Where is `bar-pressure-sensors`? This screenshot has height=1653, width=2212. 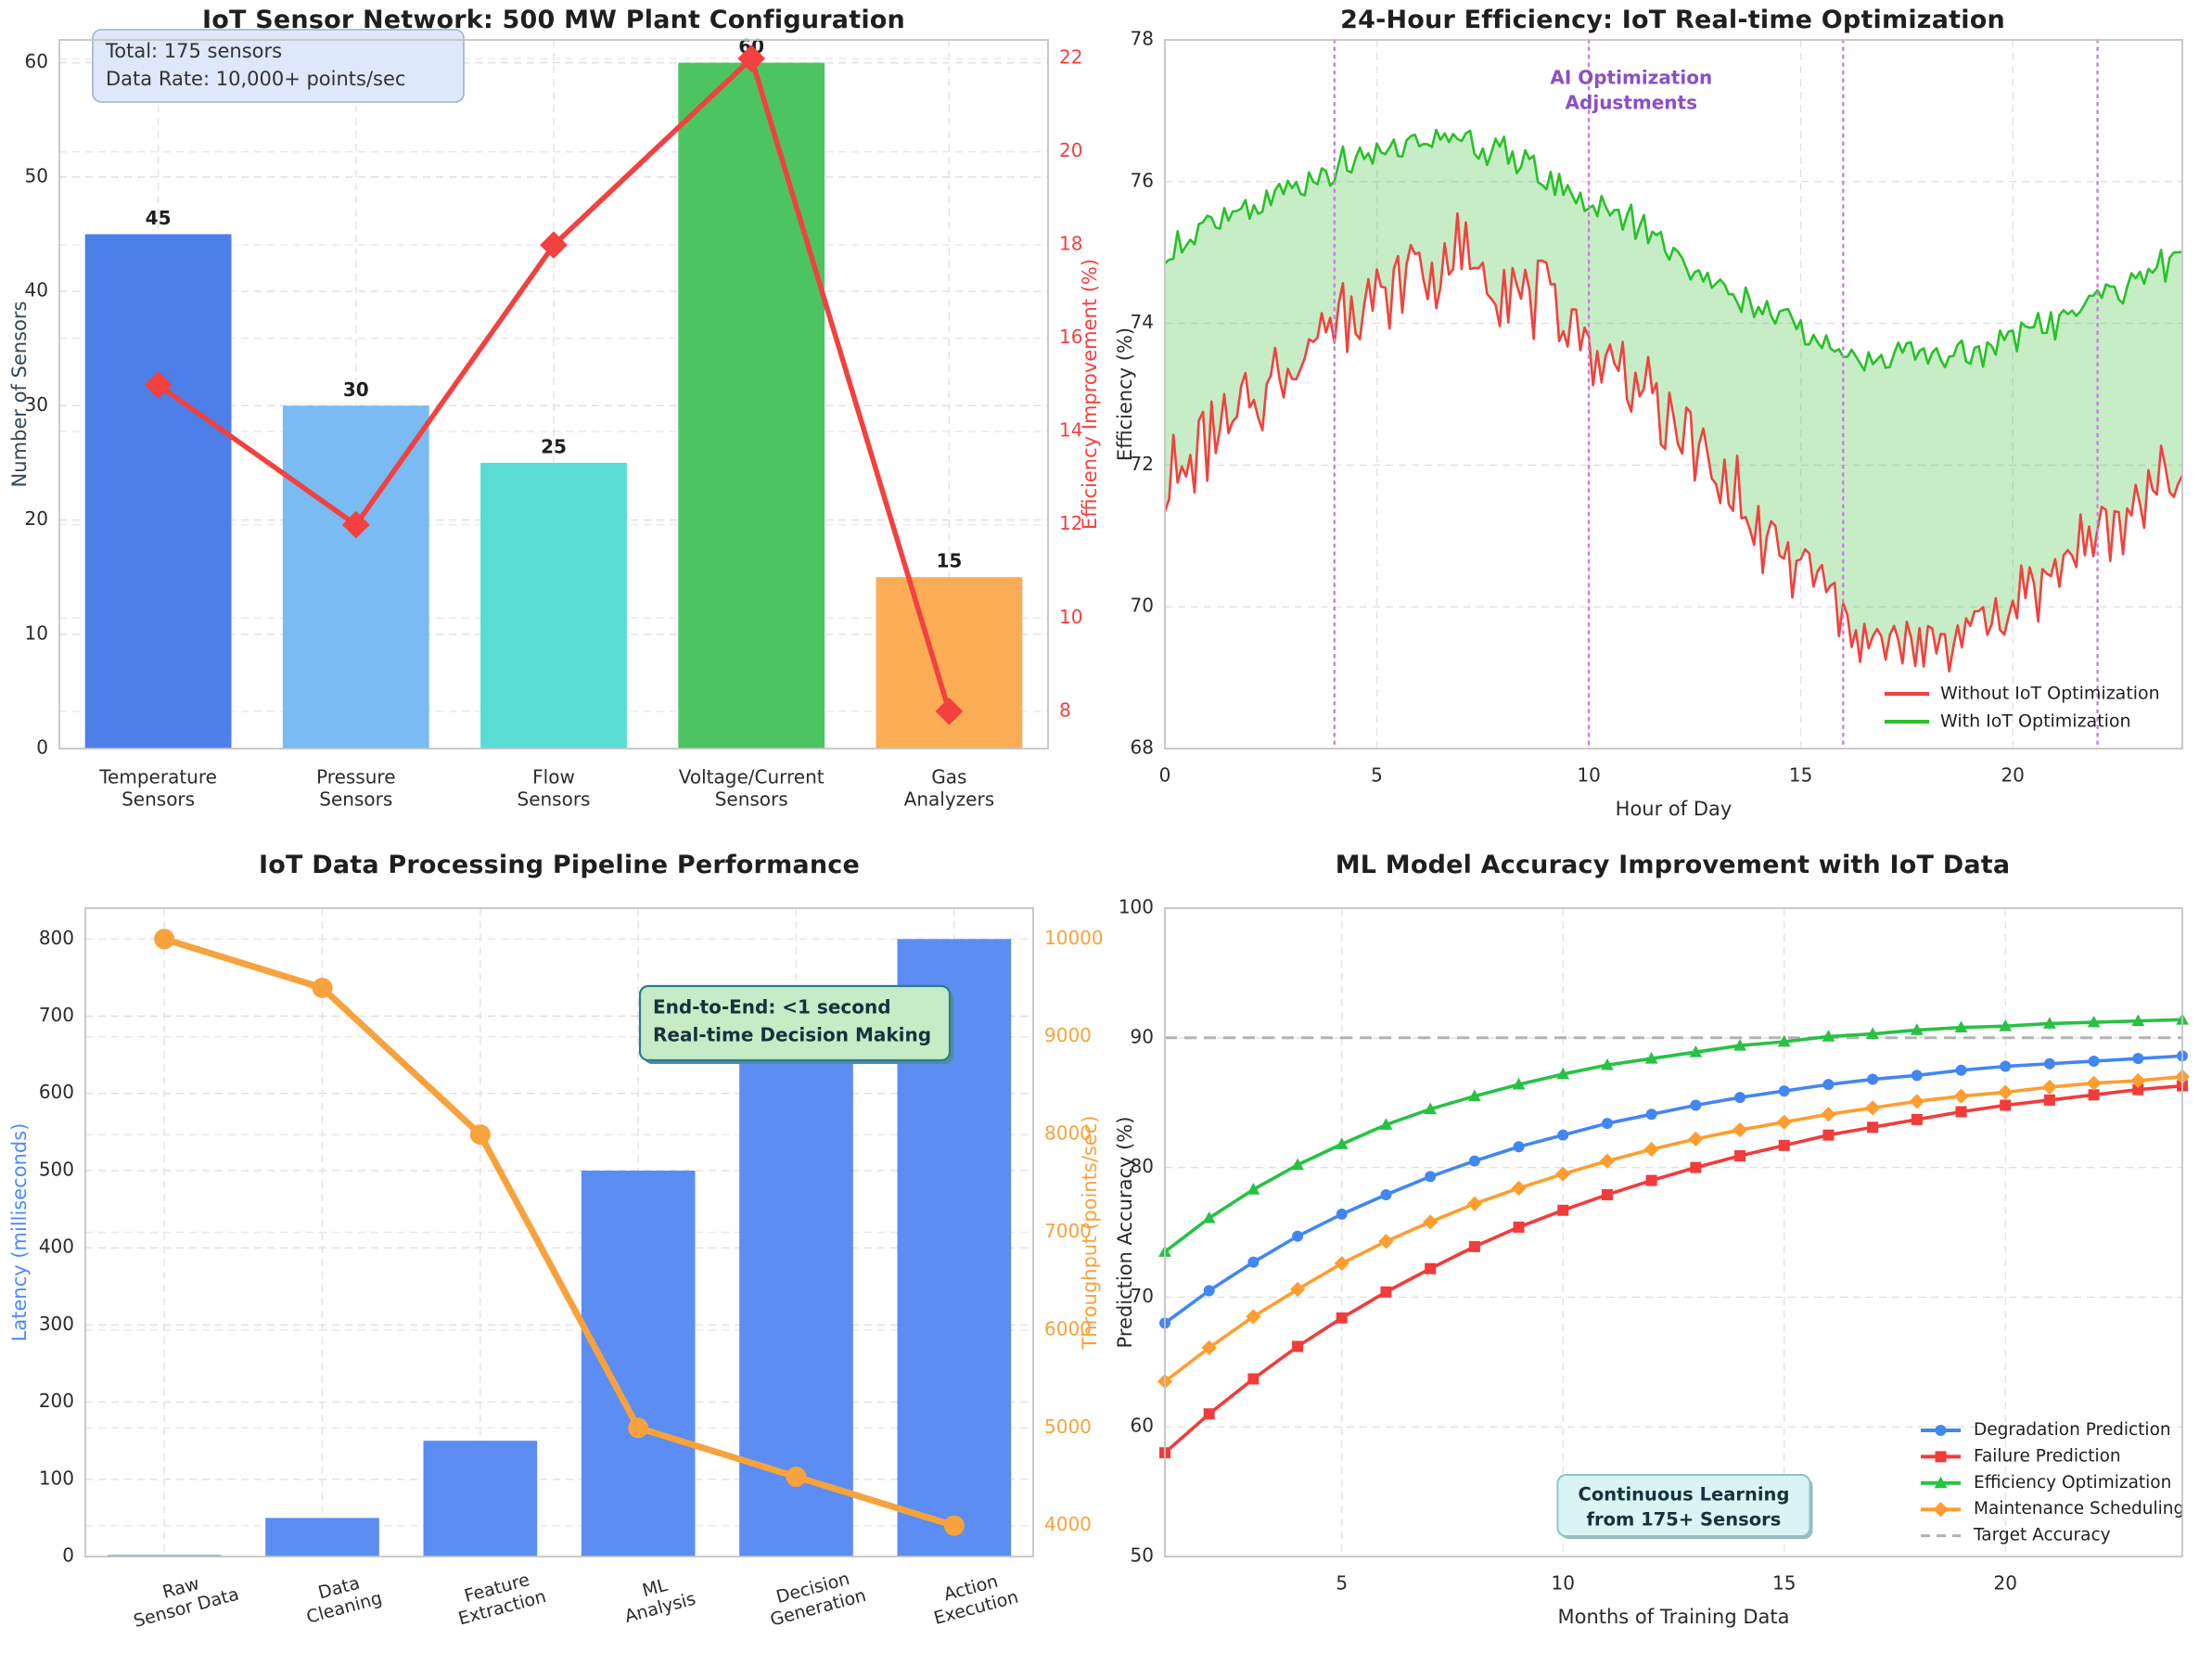 bar-pressure-sensors is located at coordinates (355, 577).